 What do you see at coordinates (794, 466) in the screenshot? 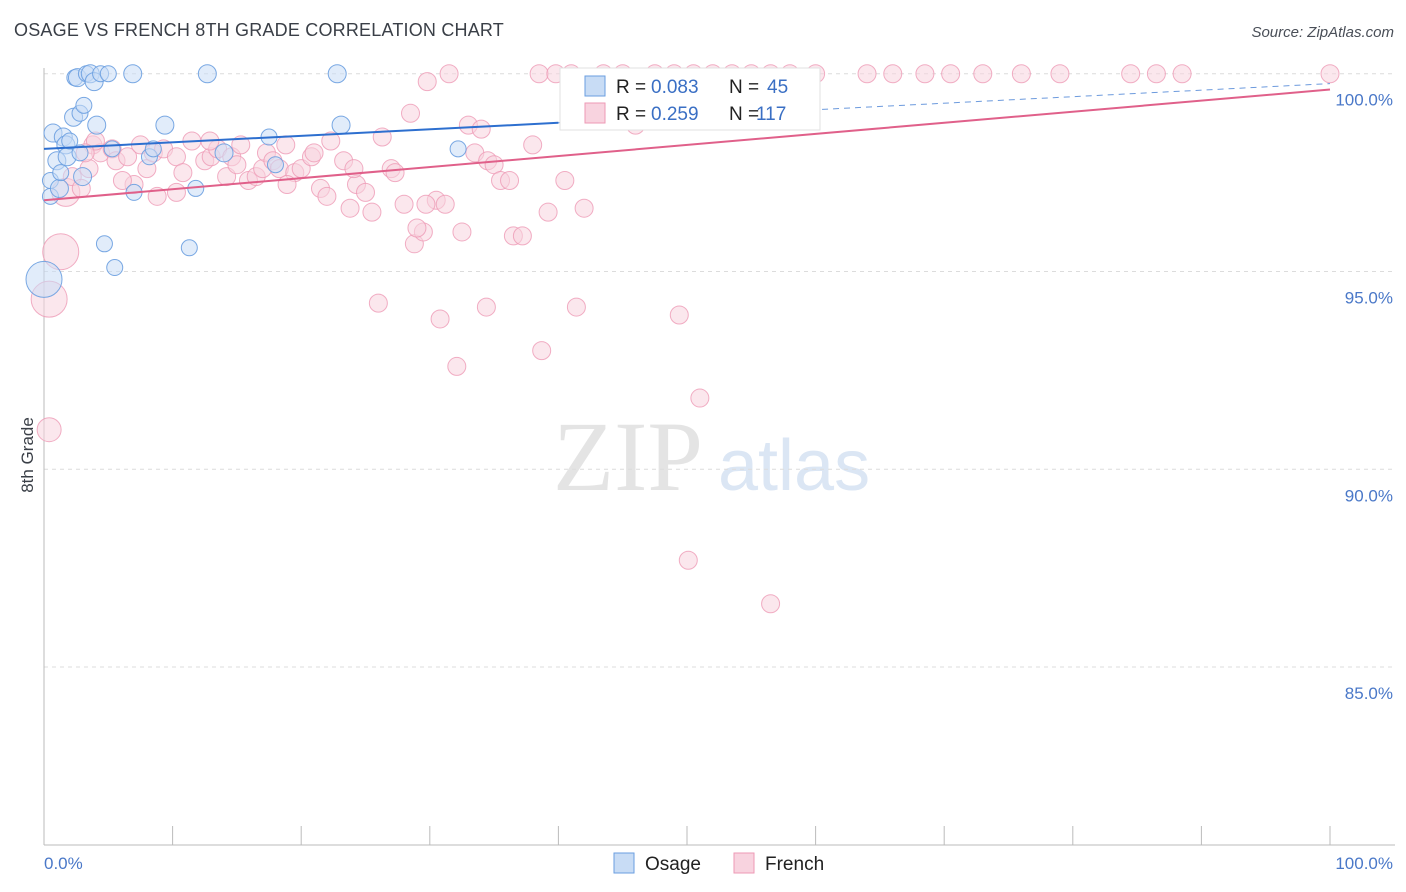
I see `watermark-atlas: atlas` at bounding box center [794, 466].